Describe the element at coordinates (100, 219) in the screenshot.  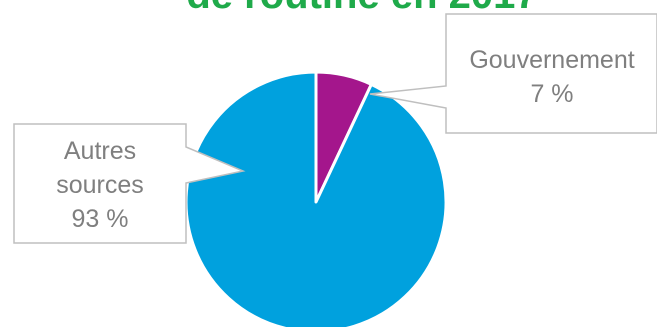
I see `slice-value-autres-sources: 93 %` at that location.